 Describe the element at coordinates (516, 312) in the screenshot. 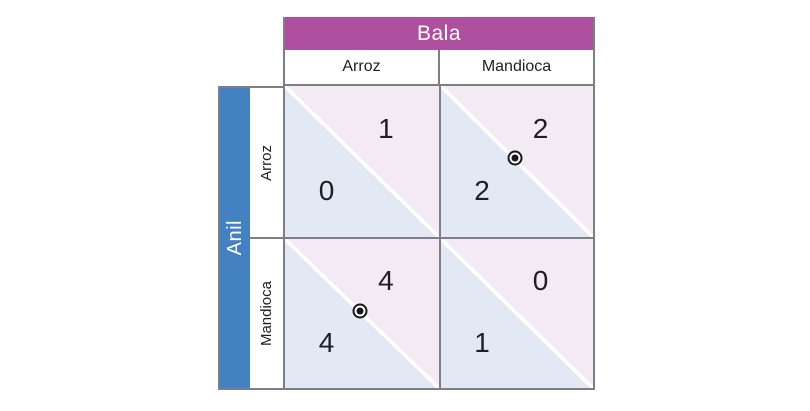

I see `payoff-cell-mandioca-mandioca: 0 1` at that location.